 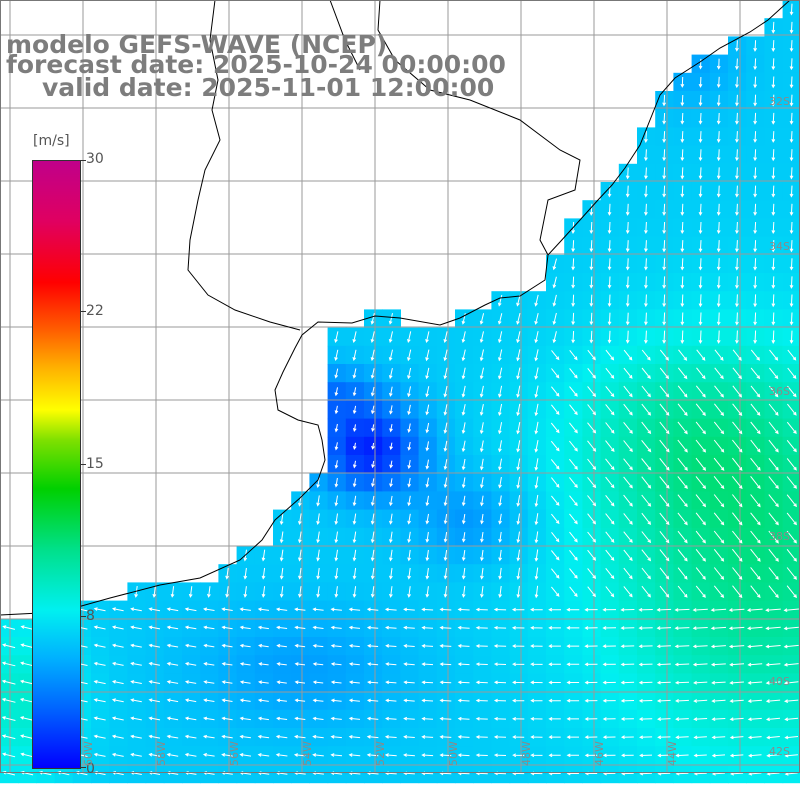 I want to click on lon-label: 52W, so click(x=380, y=753).